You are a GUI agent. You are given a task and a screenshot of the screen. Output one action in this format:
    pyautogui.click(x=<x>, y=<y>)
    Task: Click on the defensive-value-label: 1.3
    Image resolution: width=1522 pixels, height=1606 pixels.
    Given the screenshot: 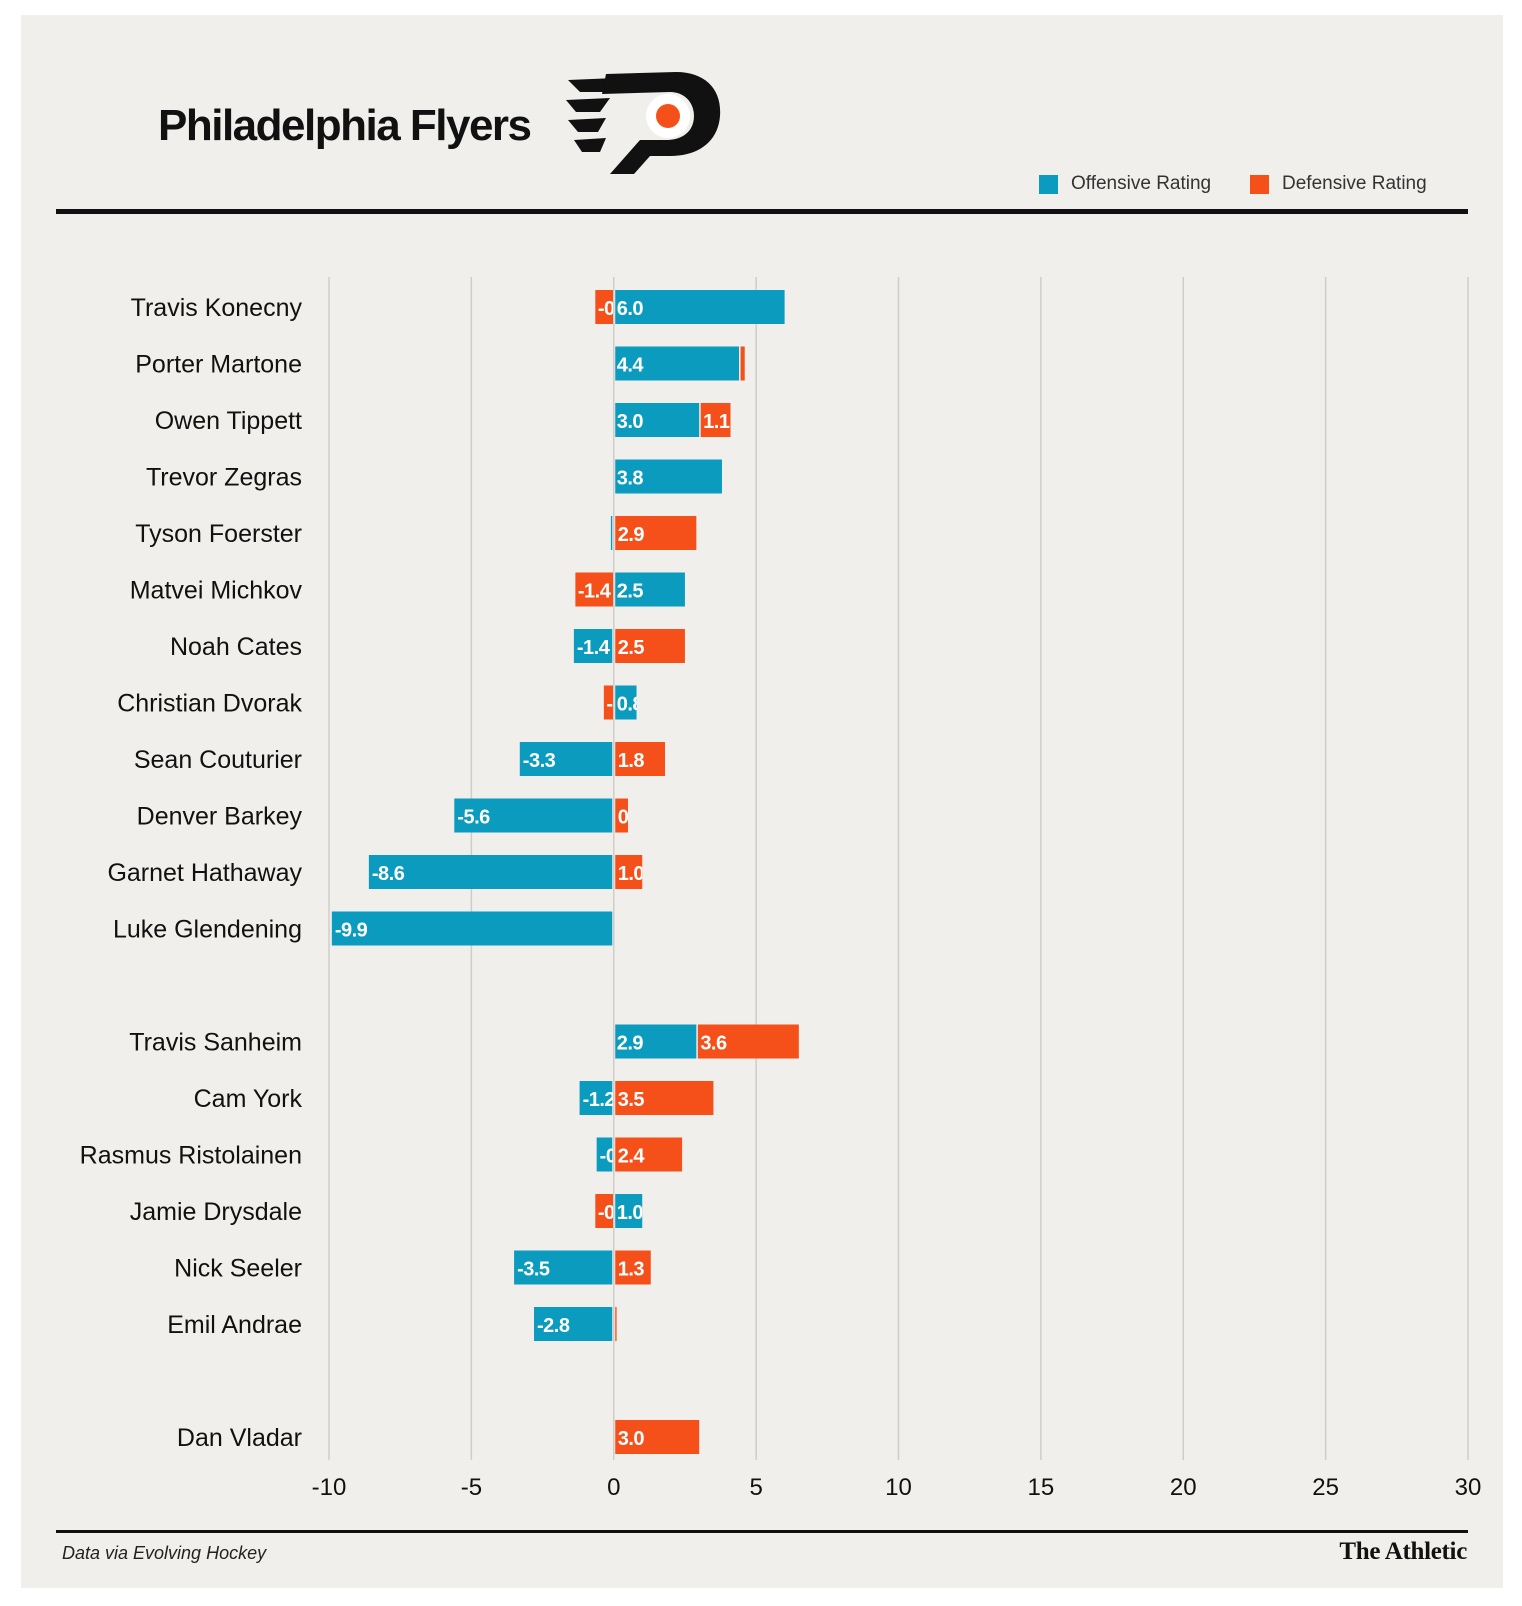 What is the action you would take?
    pyautogui.click(x=631, y=1270)
    